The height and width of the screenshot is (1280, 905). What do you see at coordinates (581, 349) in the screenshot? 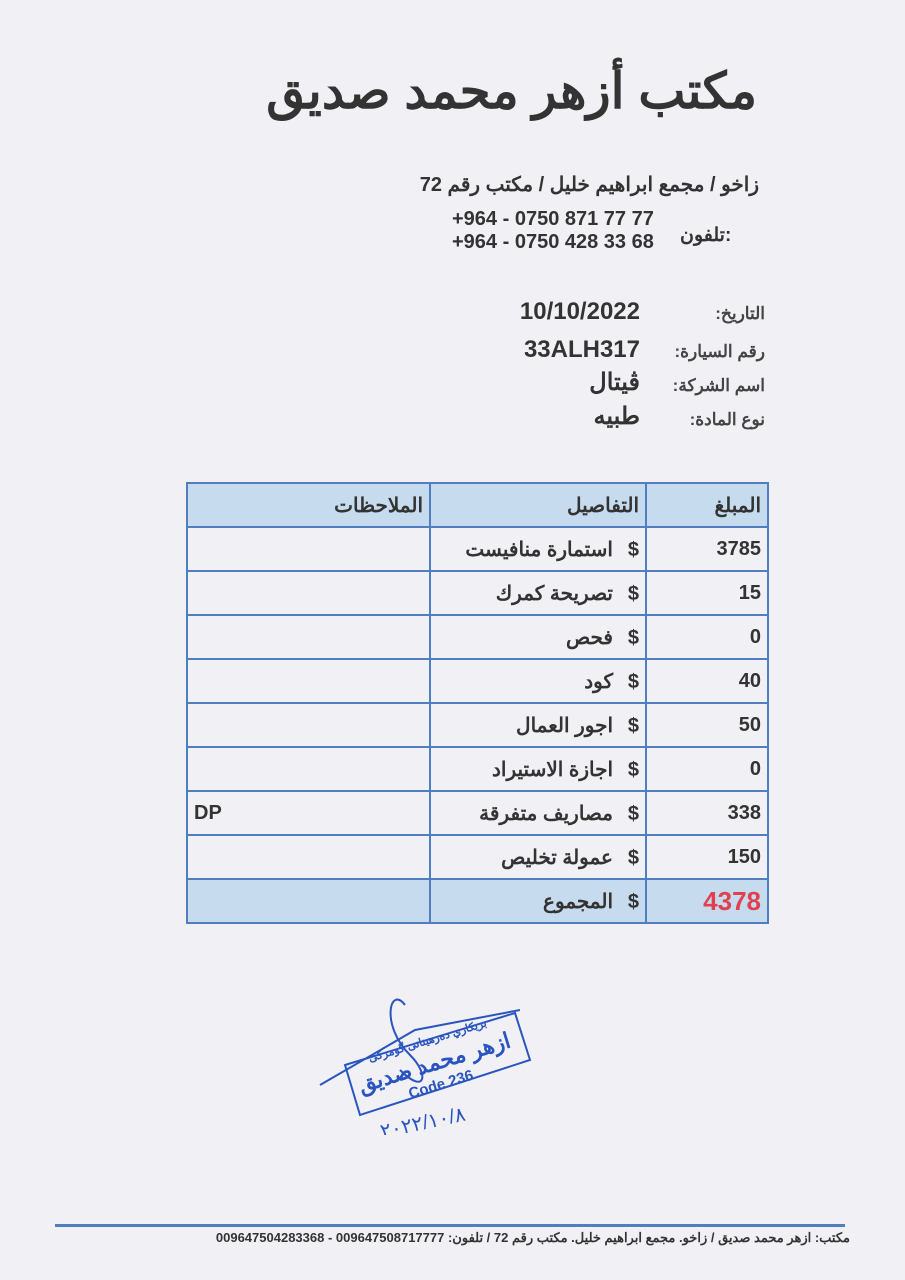
I see `plate-value: 33ALH317` at bounding box center [581, 349].